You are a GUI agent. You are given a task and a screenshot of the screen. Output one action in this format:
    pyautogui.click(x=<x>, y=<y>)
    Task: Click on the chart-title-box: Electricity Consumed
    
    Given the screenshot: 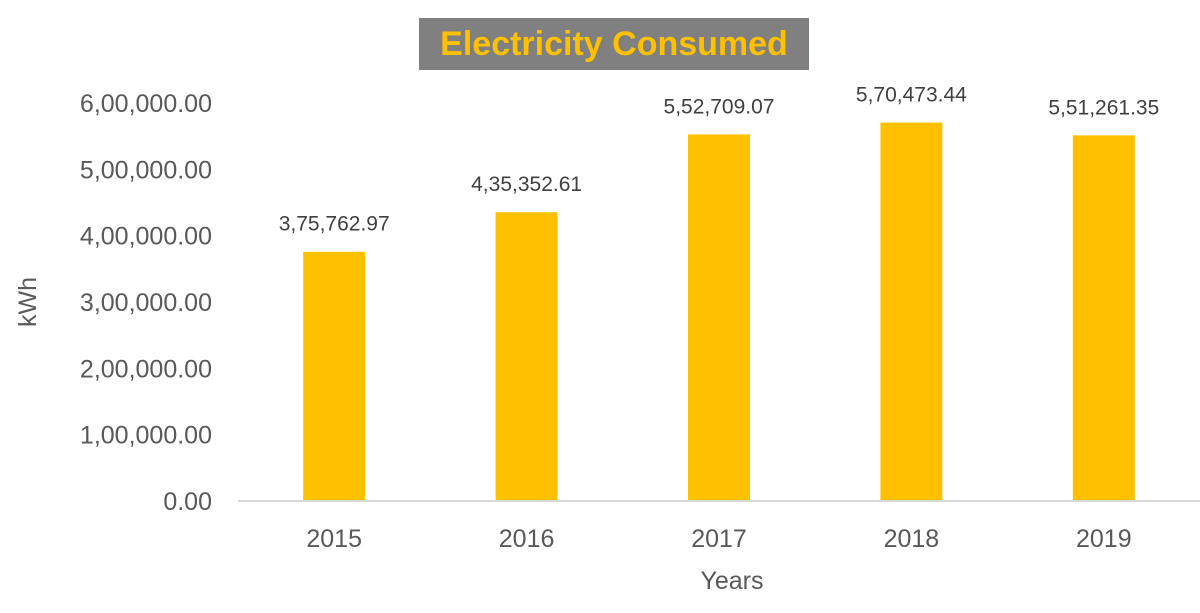 What is the action you would take?
    pyautogui.click(x=614, y=44)
    